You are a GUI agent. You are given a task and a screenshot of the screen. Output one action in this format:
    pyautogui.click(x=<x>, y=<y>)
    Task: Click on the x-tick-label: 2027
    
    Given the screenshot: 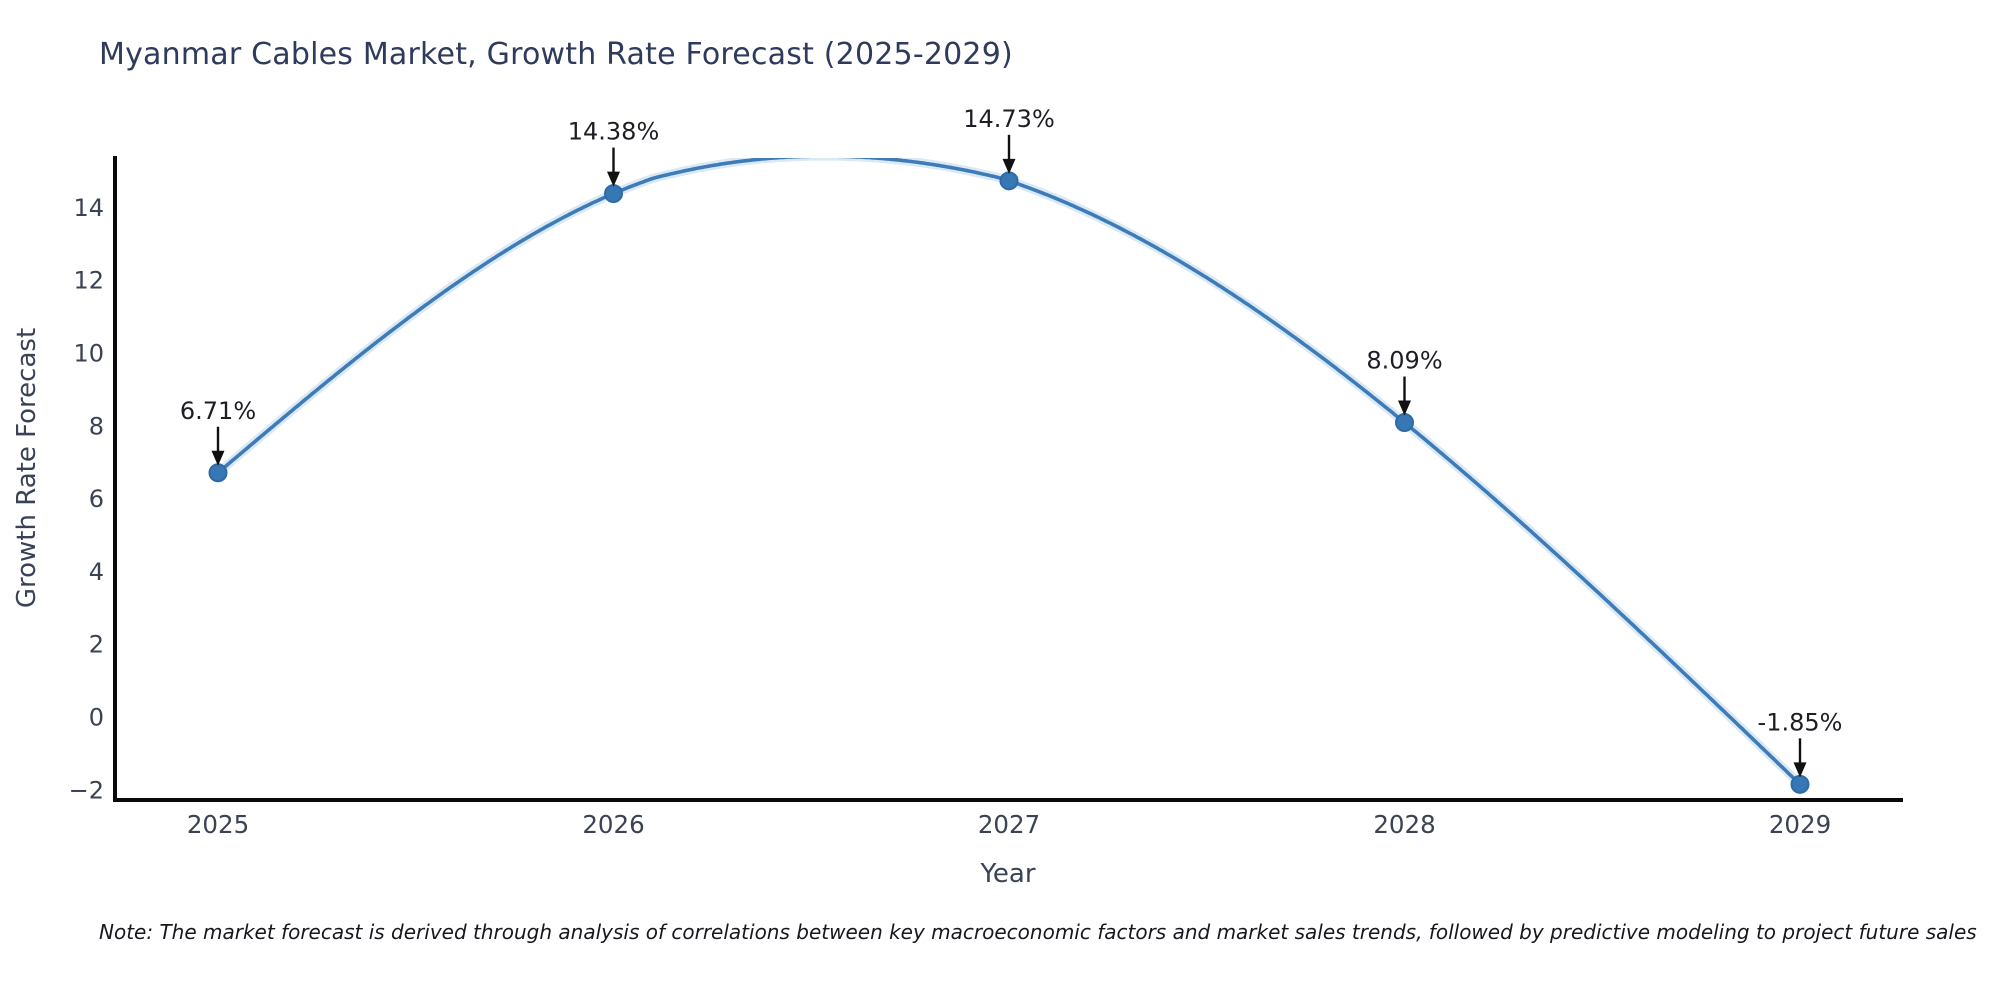 What is the action you would take?
    pyautogui.click(x=1009, y=824)
    